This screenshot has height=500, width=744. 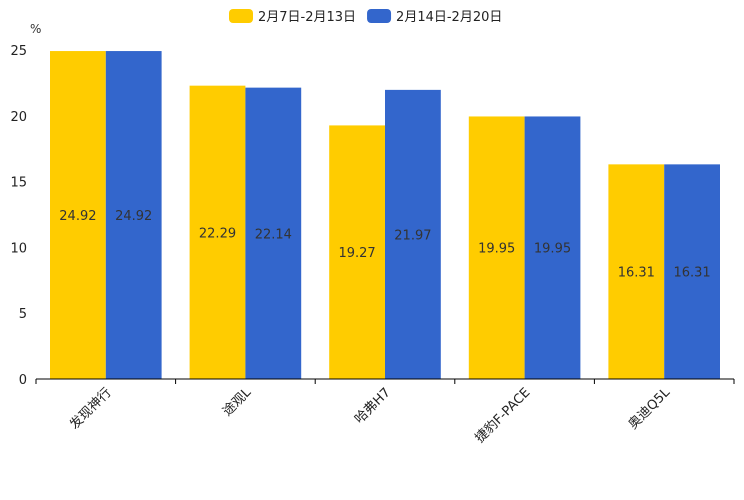 What do you see at coordinates (503, 415) in the screenshot?
I see `x-tick-label: 捷豹F-PACE` at bounding box center [503, 415].